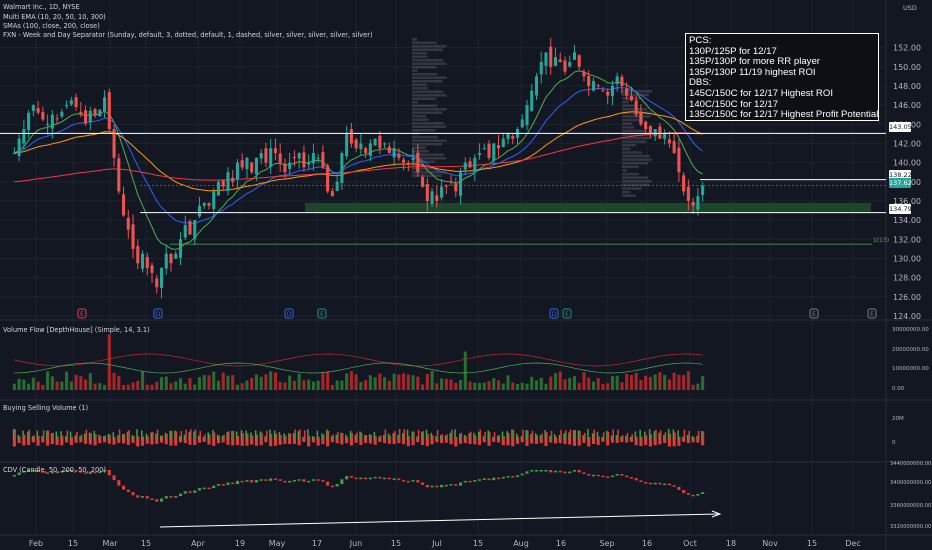 This screenshot has width=932, height=550. What do you see at coordinates (358, 368) in the screenshot?
I see `volume-flow-line` at bounding box center [358, 368].